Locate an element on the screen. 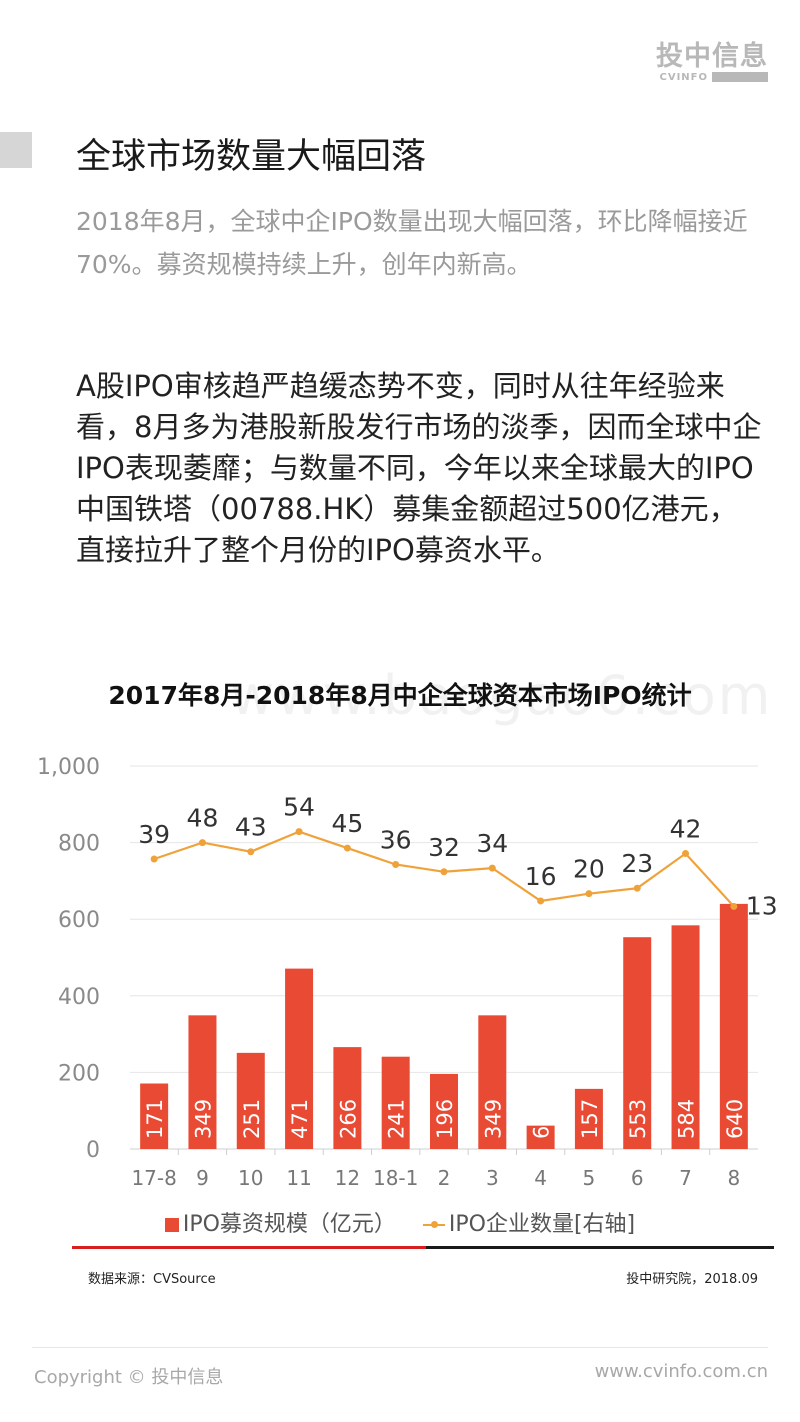  x-tick-label: 7 is located at coordinates (685, 1178).